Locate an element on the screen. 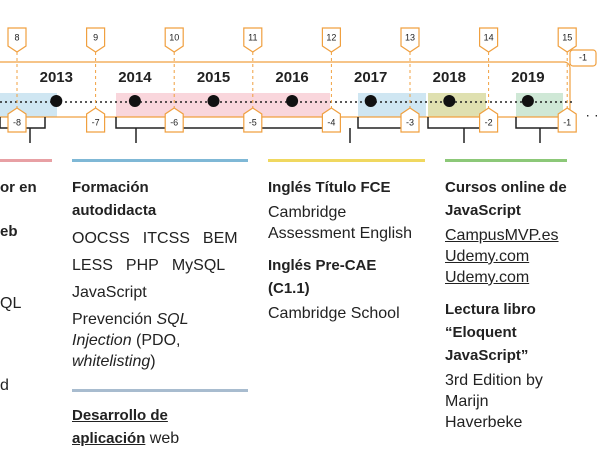 The width and height of the screenshot is (611, 459). tag: OOCSS is located at coordinates (101, 238).